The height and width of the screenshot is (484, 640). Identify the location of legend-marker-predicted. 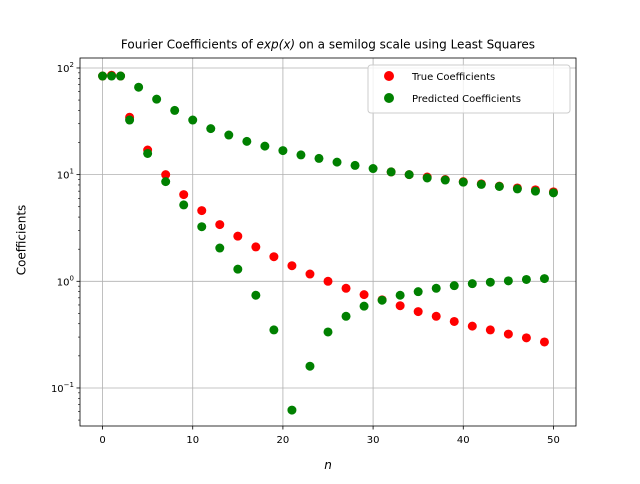
(389, 98).